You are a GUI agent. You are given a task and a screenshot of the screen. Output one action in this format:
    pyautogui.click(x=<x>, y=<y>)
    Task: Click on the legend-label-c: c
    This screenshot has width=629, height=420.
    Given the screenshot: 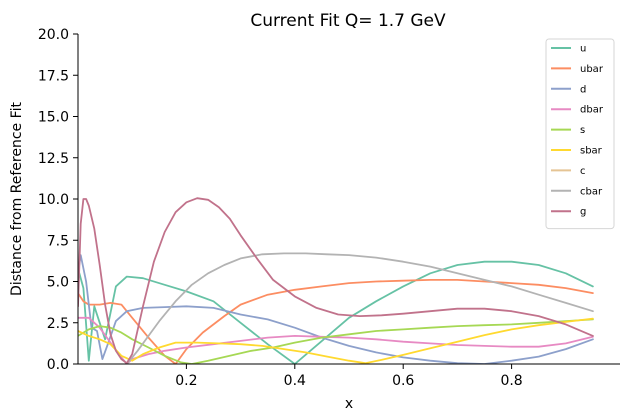 What is the action you would take?
    pyautogui.click(x=583, y=171)
    